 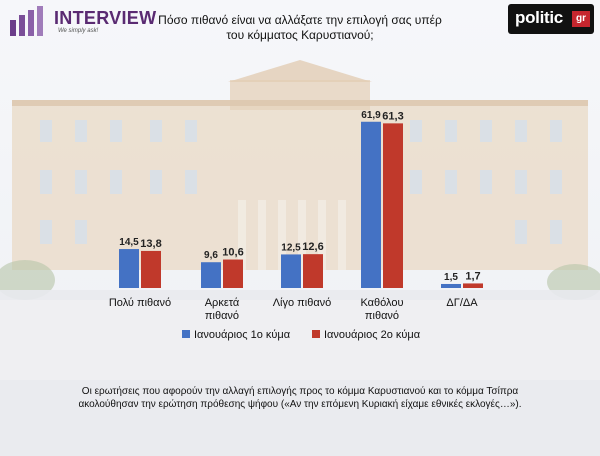 I want to click on category-label-0: Πολύ πιθανό, so click(x=140, y=303).